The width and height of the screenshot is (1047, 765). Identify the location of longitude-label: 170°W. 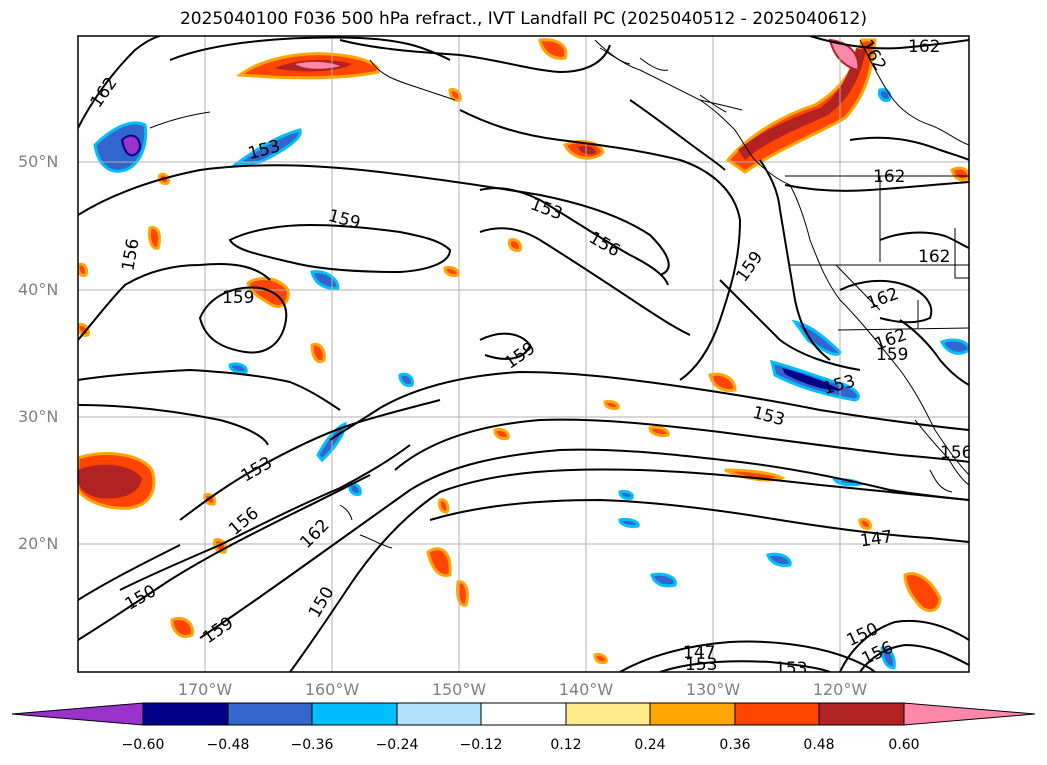
(205, 689).